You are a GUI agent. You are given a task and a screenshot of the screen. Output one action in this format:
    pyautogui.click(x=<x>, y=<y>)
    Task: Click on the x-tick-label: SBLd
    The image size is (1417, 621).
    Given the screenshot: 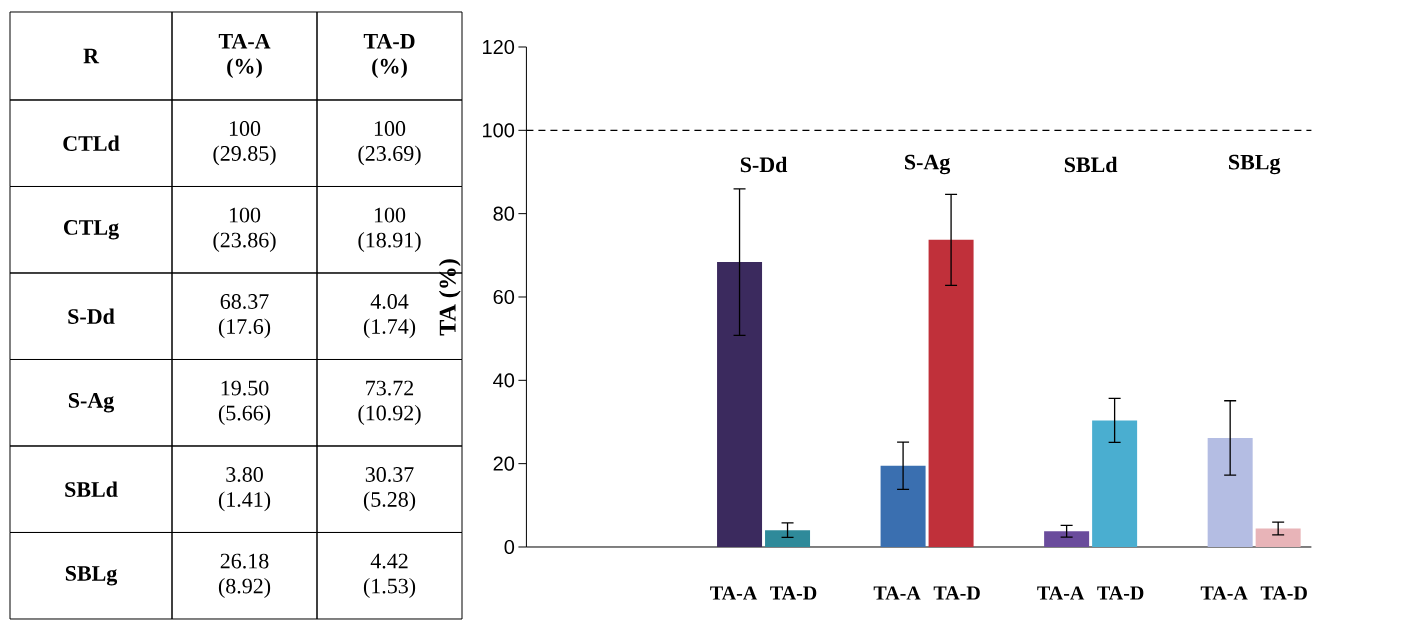 What is the action you would take?
    pyautogui.click(x=1091, y=164)
    